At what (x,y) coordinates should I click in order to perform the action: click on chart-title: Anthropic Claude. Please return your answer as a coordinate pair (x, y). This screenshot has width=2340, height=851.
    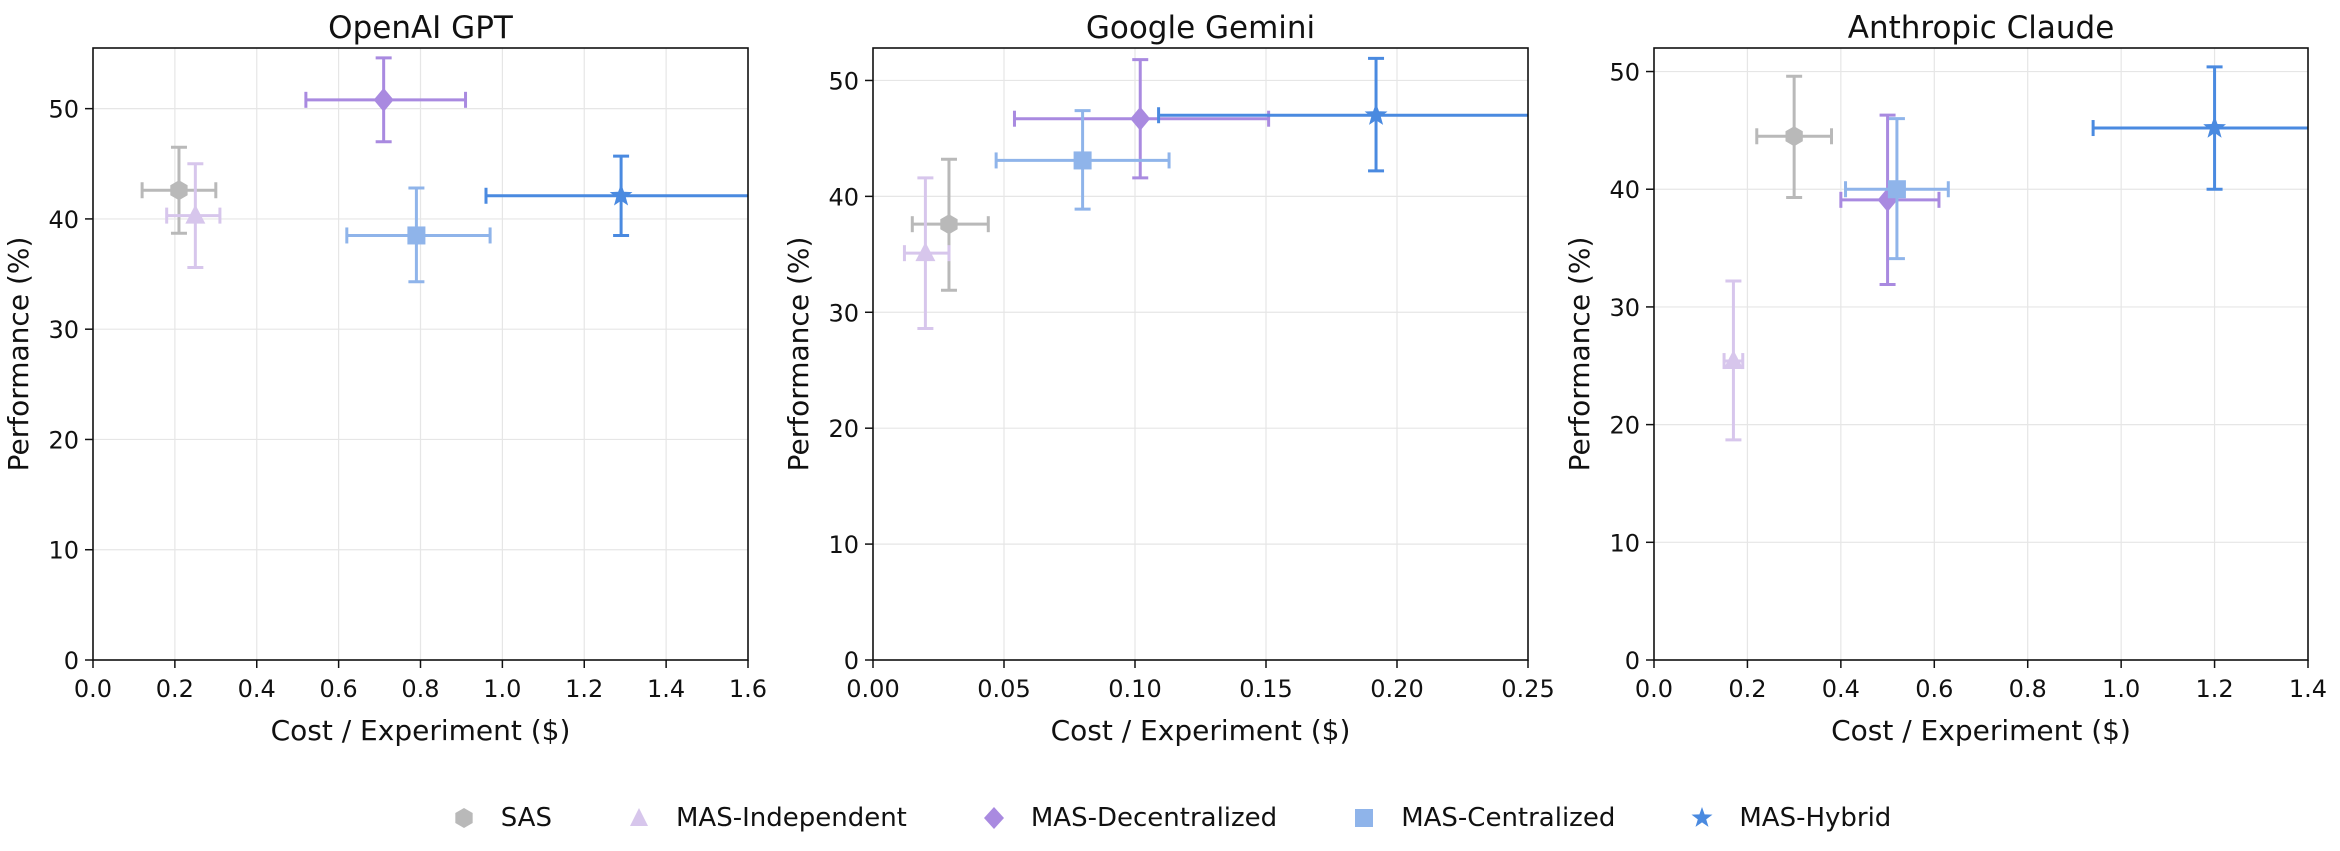
    Looking at the image, I should click on (1981, 28).